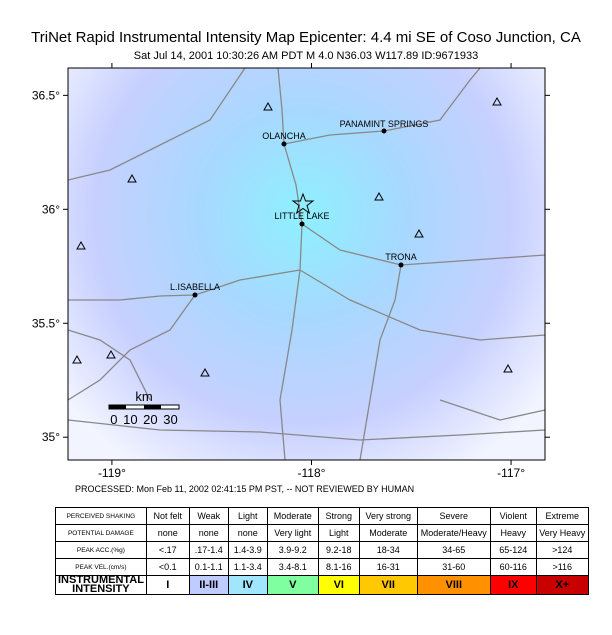  I want to click on legend-cell: IV, so click(247, 585).